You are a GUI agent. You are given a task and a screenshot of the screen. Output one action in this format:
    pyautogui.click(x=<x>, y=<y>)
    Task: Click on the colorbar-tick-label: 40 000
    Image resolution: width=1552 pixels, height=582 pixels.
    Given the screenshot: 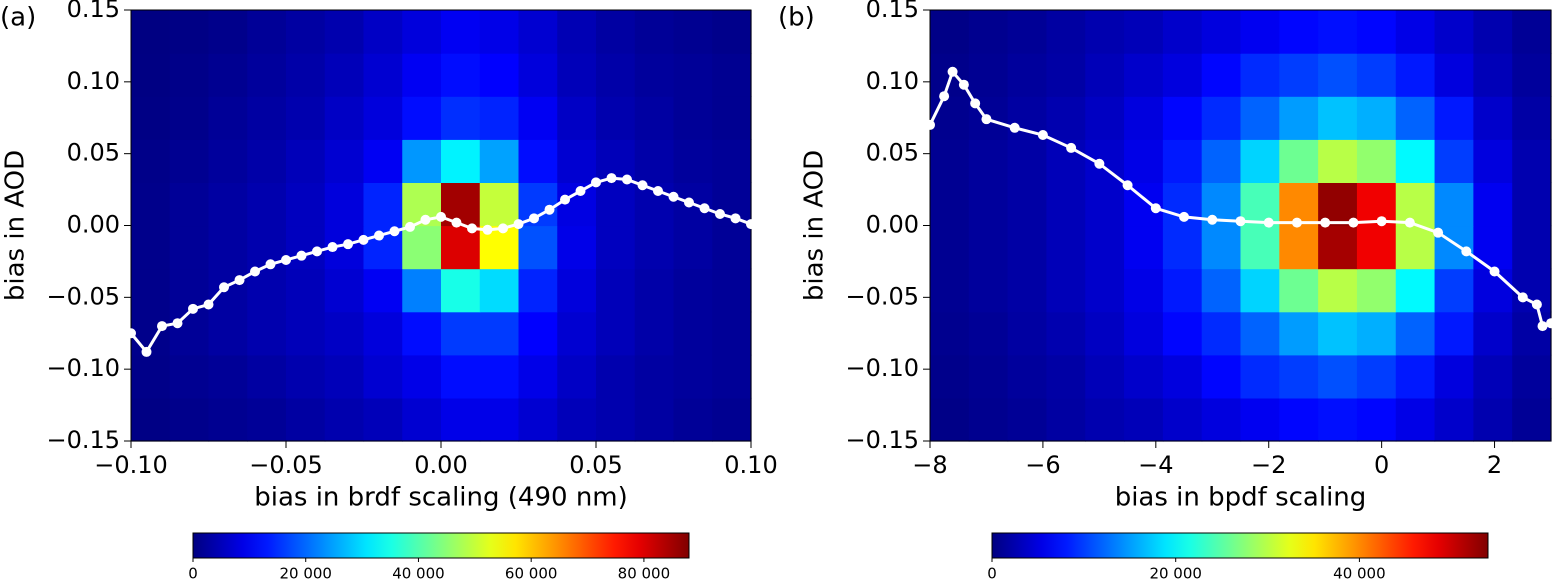 What is the action you would take?
    pyautogui.click(x=1359, y=573)
    